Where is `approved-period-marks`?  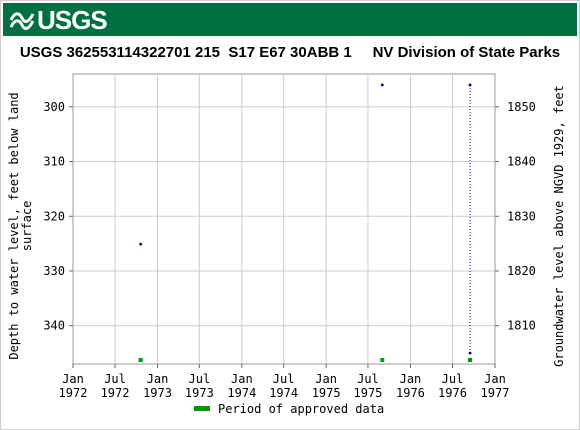
approved-period-marks is located at coordinates (305, 360).